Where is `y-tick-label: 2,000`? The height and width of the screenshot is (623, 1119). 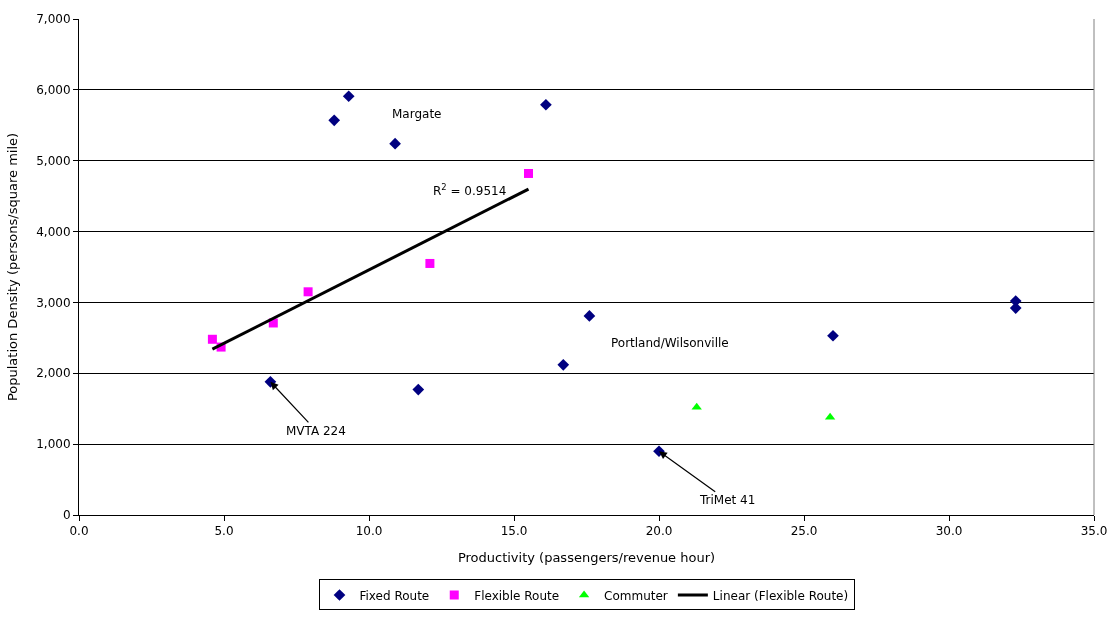 y-tick-label: 2,000 is located at coordinates (53, 373).